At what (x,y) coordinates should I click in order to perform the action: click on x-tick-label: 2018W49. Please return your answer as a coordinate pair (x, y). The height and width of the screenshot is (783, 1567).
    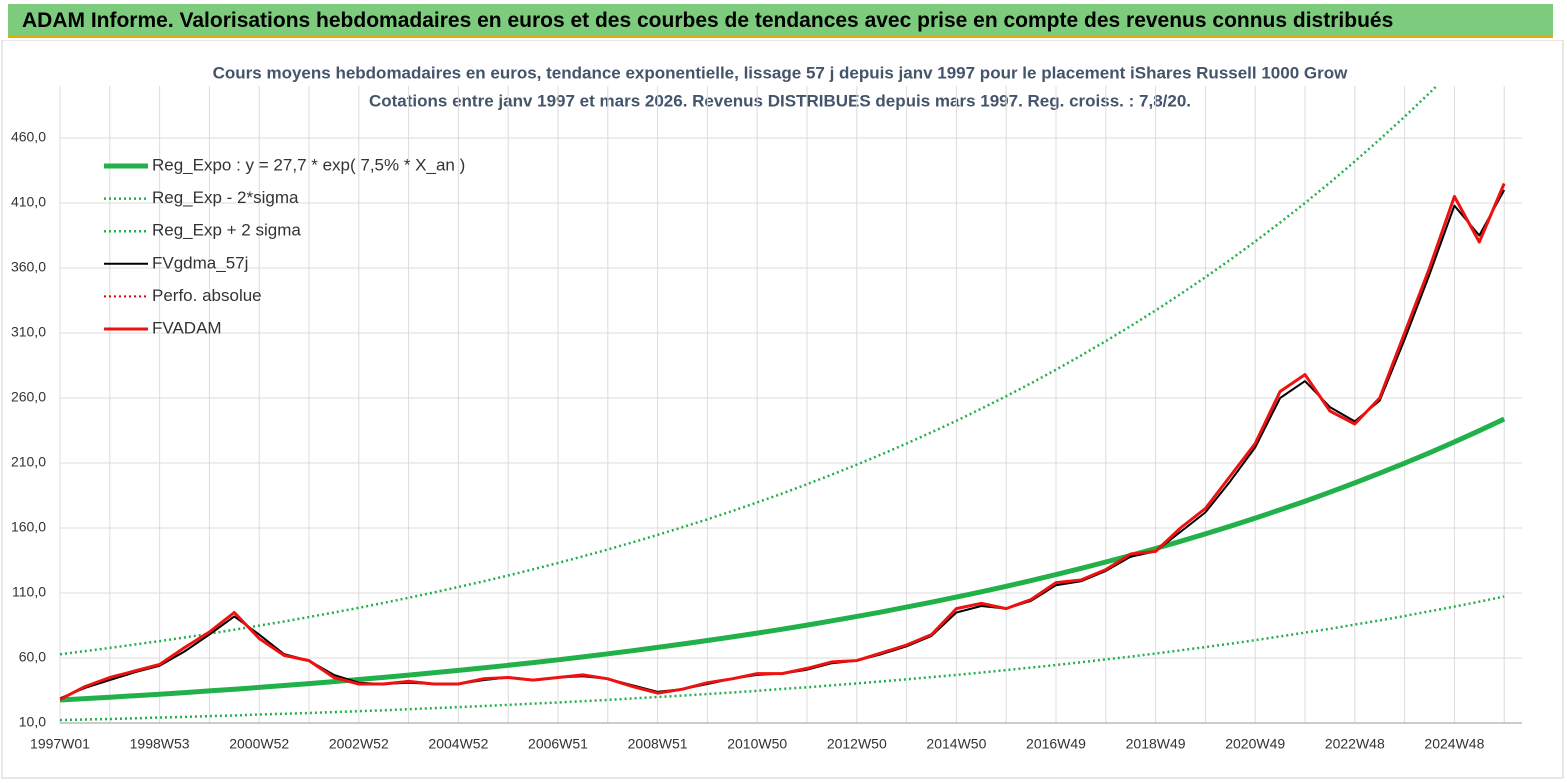
    Looking at the image, I should click on (1156, 744).